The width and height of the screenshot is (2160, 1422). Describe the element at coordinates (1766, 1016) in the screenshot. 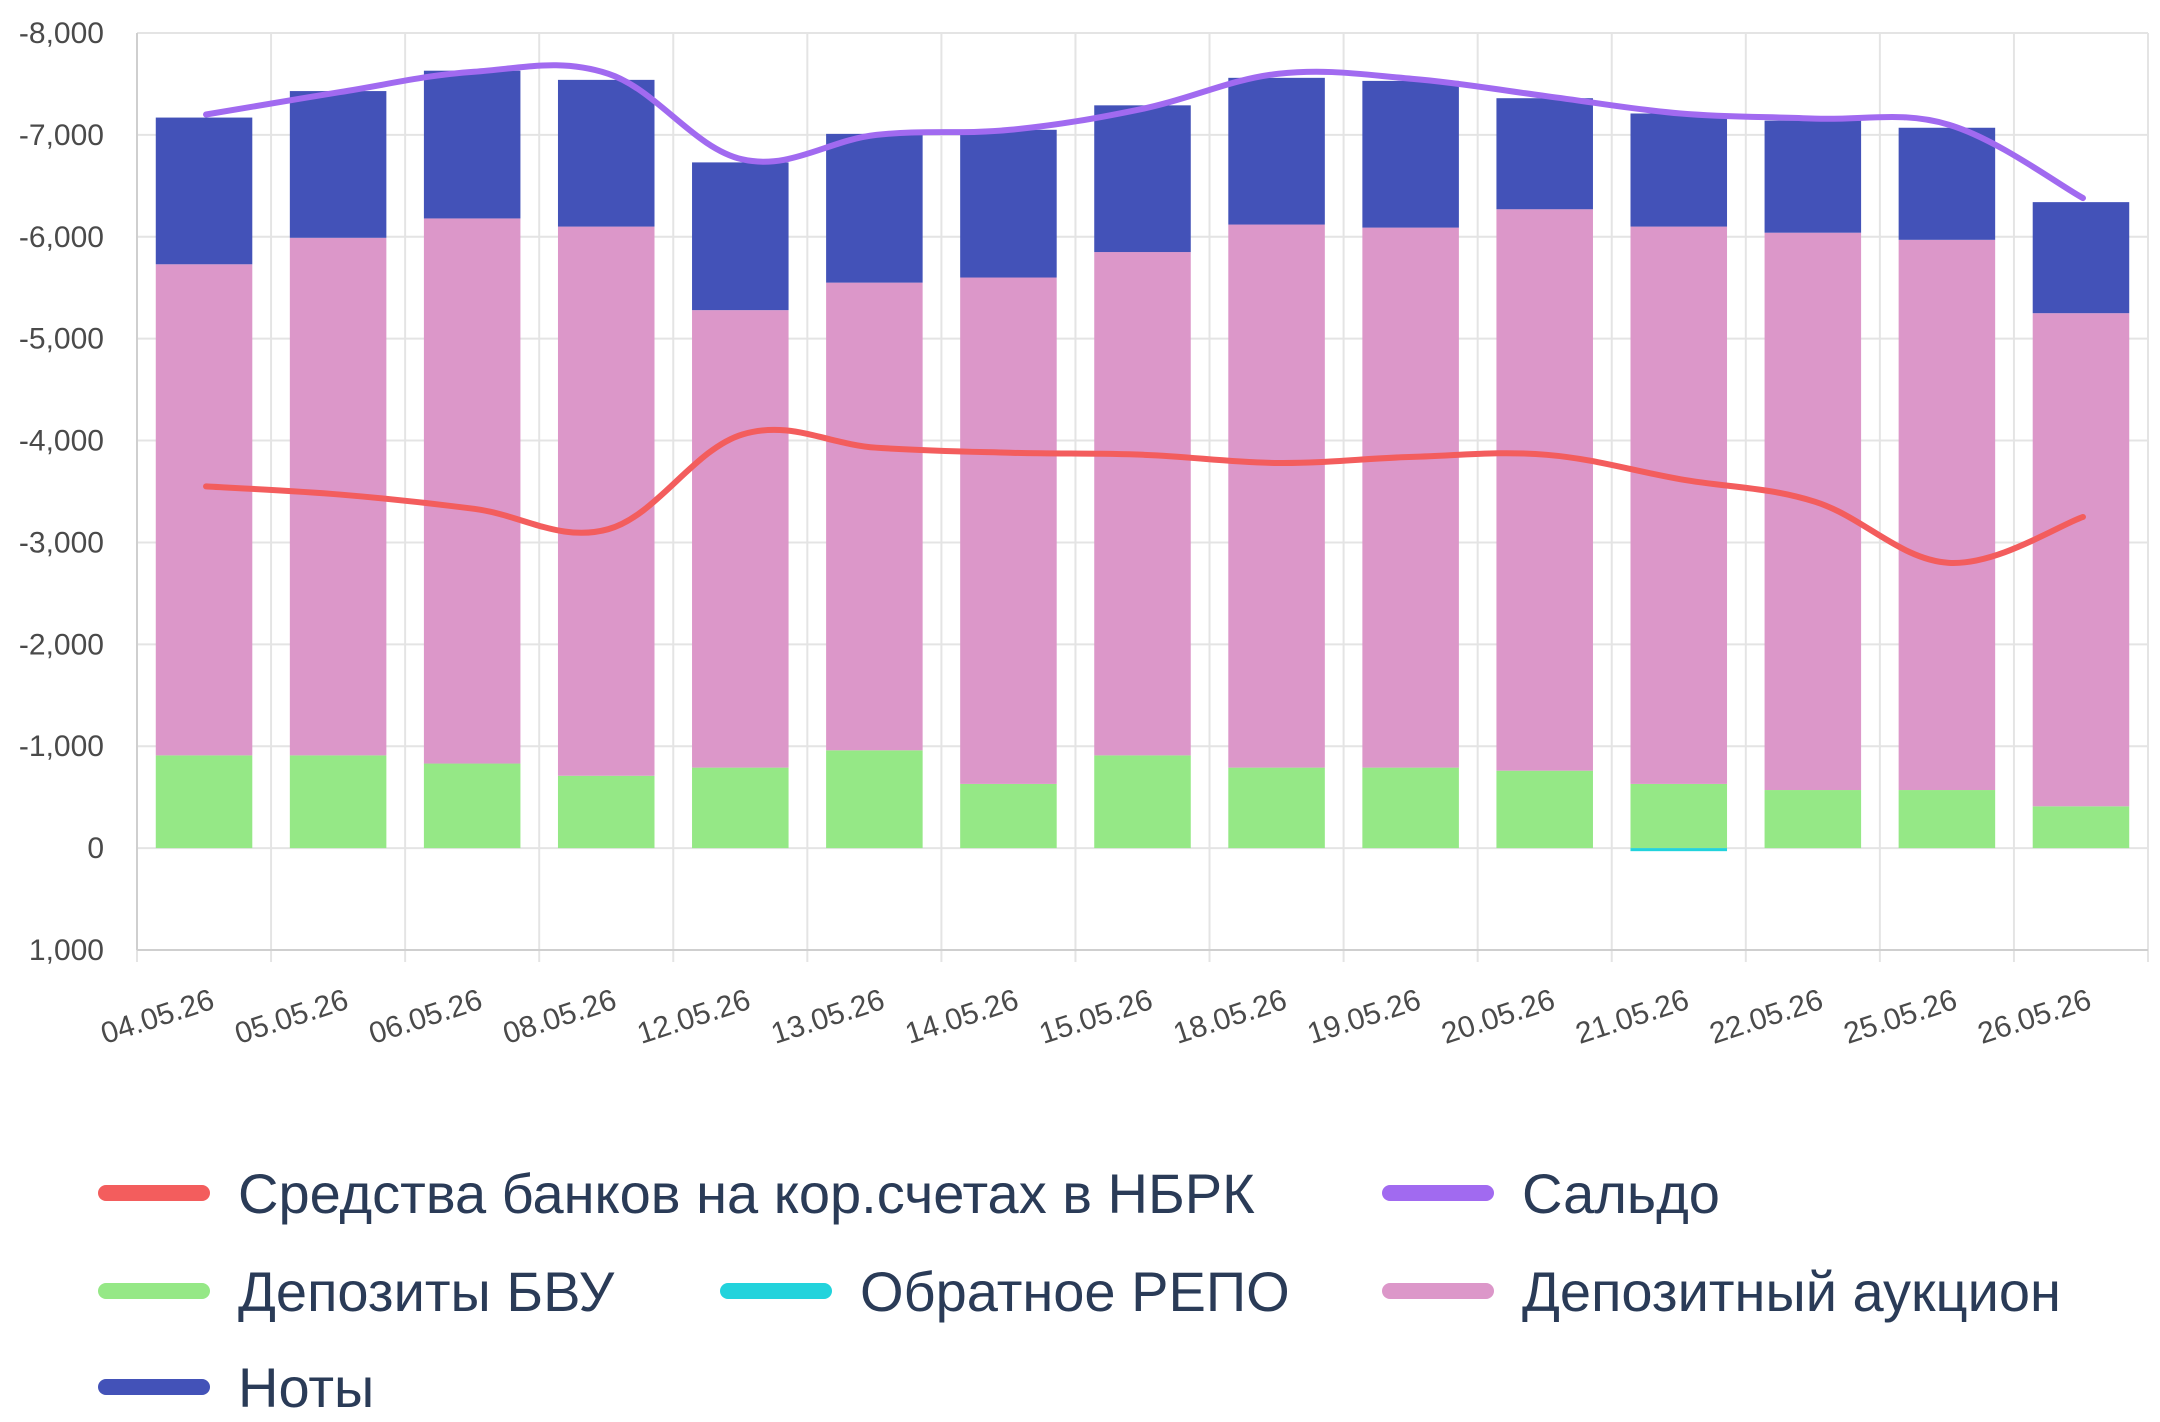

I see `x-tick-label: 22.05.26` at that location.